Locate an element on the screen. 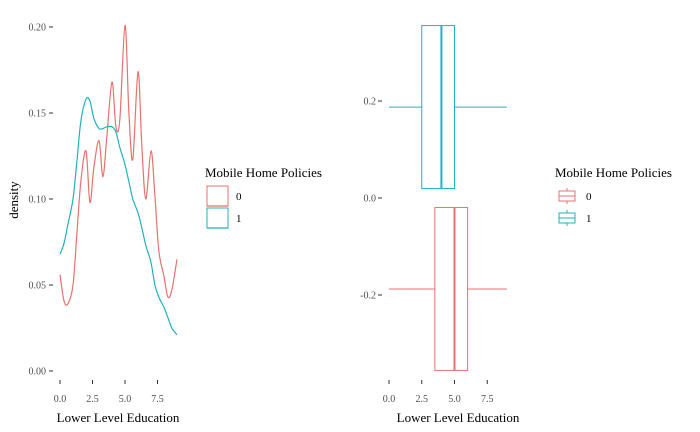  boxplot-x-tick-label: 5.0 is located at coordinates (454, 399).